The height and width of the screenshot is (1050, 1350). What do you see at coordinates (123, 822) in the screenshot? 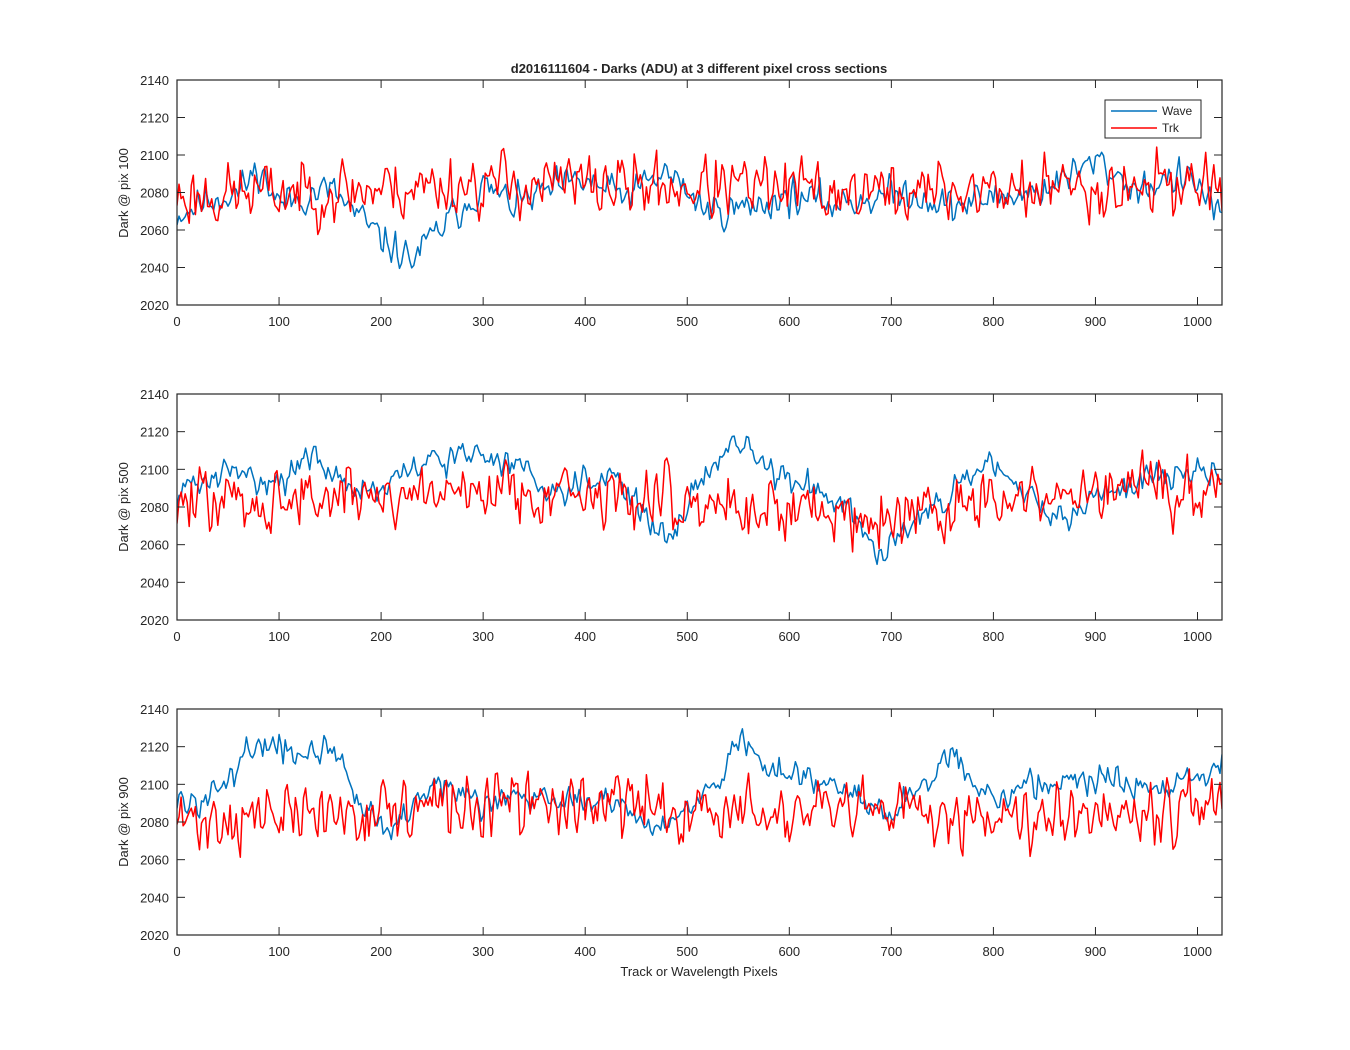
I see `y-axis-label-pix-900: Dark @ pix 900` at bounding box center [123, 822].